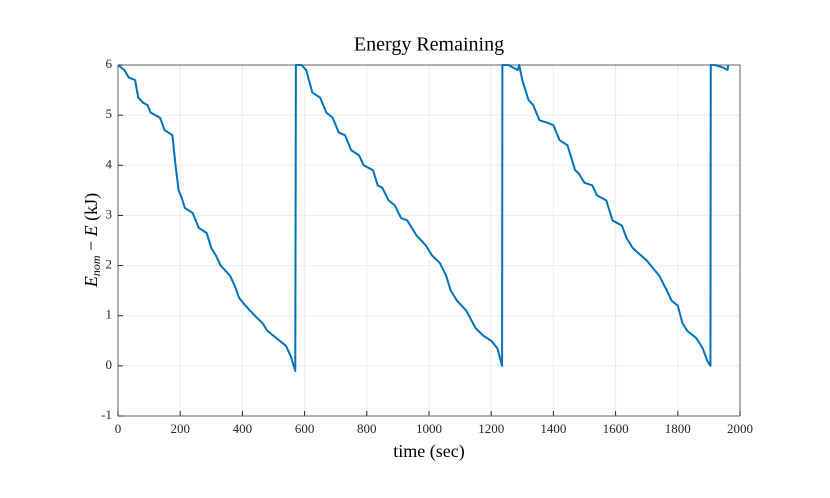  I want to click on y-axis-label: Enom − E (kJ), so click(92, 240).